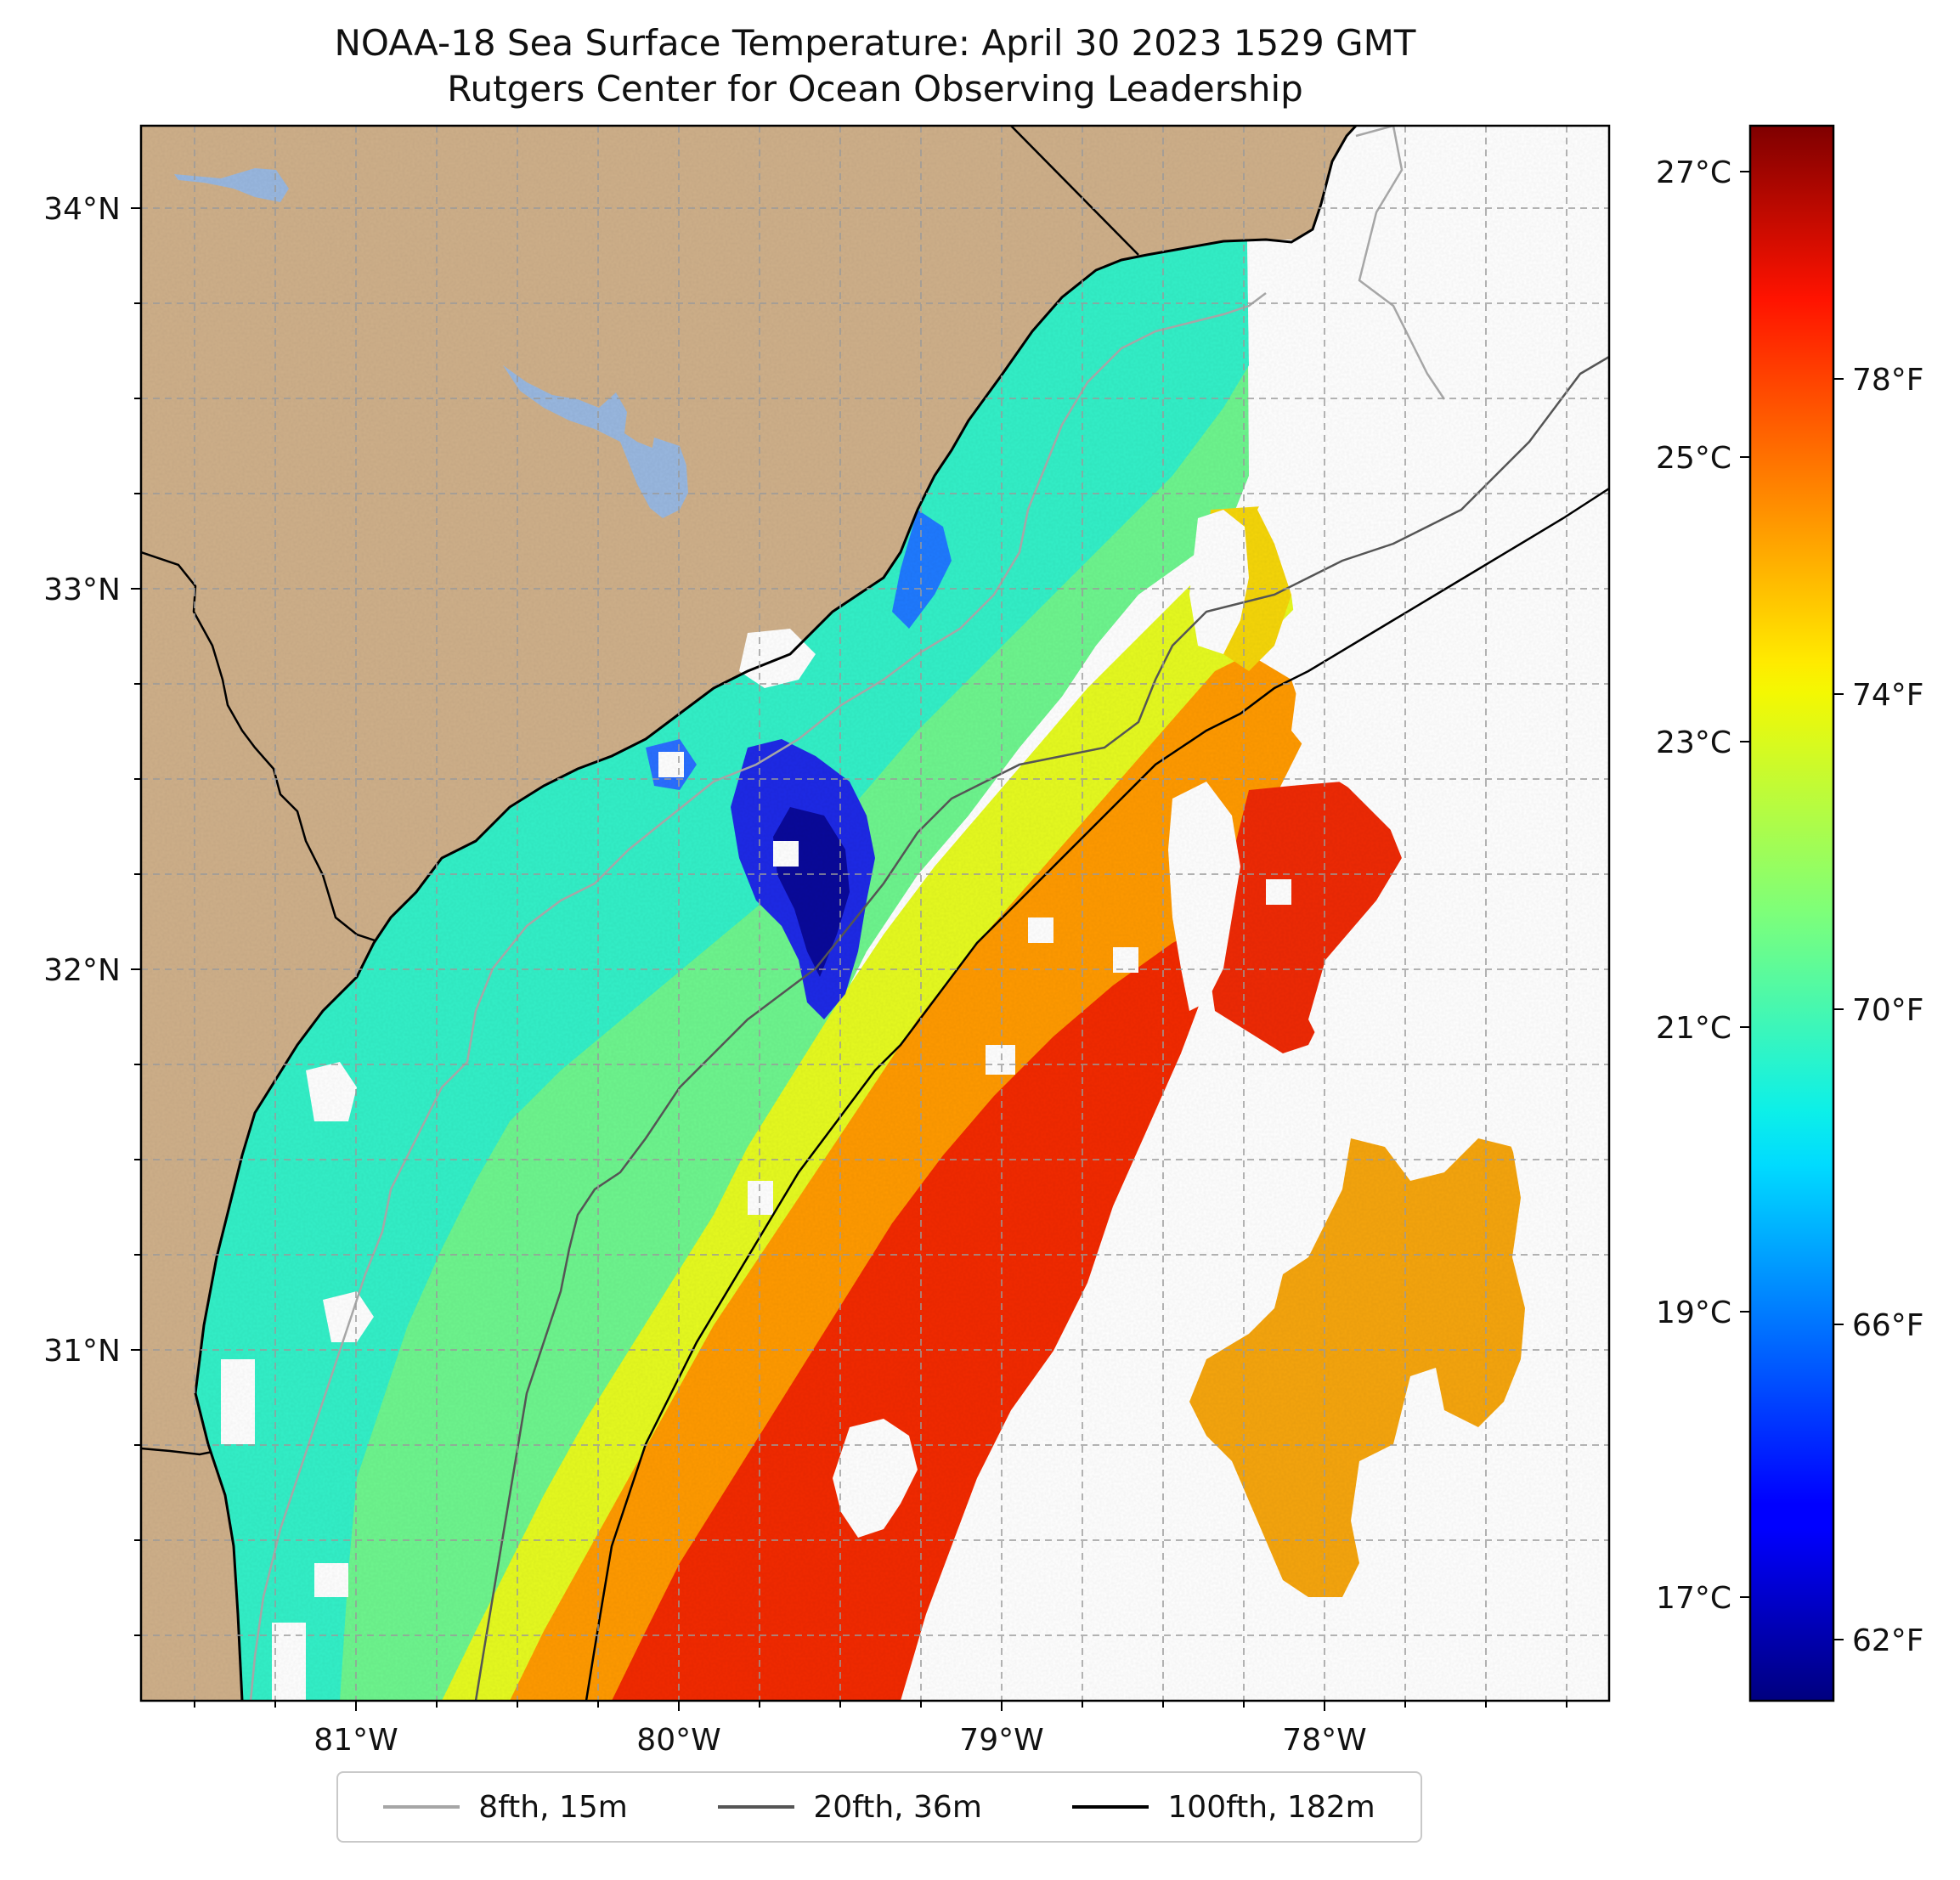 Image resolution: width=1960 pixels, height=1880 pixels. Describe the element at coordinates (1694, 1029) in the screenshot. I see `celsius-tick-label: 21°C` at that location.